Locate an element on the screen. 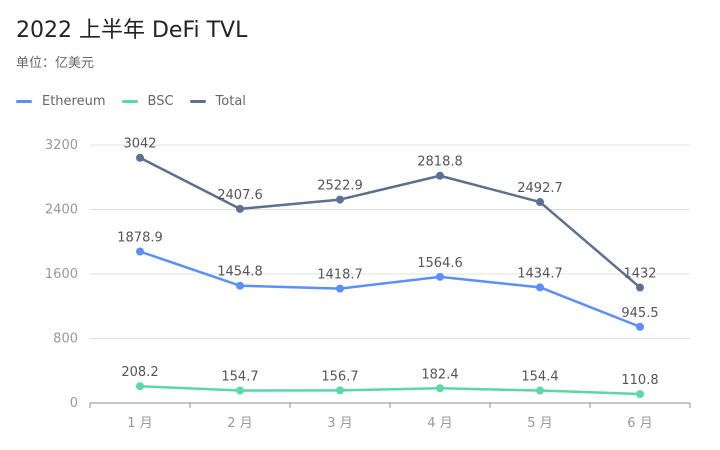 Image resolution: width=720 pixels, height=450 pixels. chart-title: 2022 上半年 DeFi TVL is located at coordinates (132, 30).